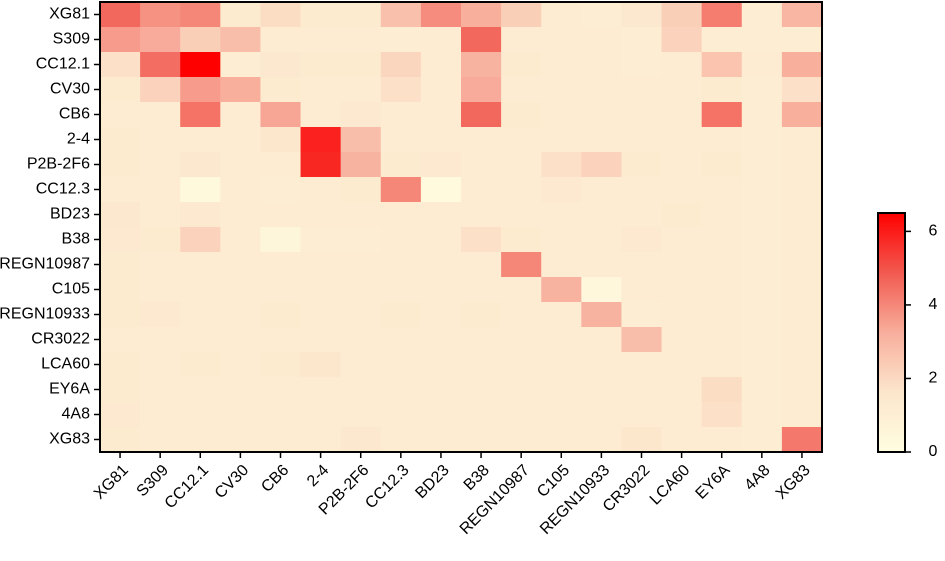  I want to click on colorbar, so click(891, 332).